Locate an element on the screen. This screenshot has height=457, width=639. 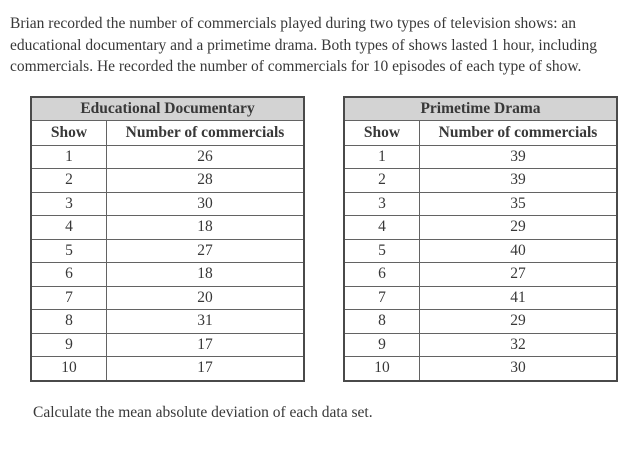
commercials-count-cell: 41 is located at coordinates (518, 297).